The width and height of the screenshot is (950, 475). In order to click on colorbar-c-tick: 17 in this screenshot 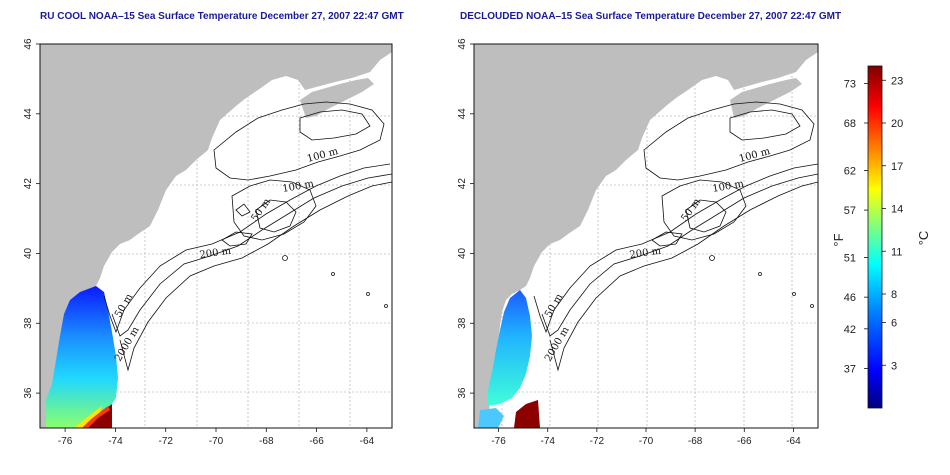, I will do `click(897, 167)`.